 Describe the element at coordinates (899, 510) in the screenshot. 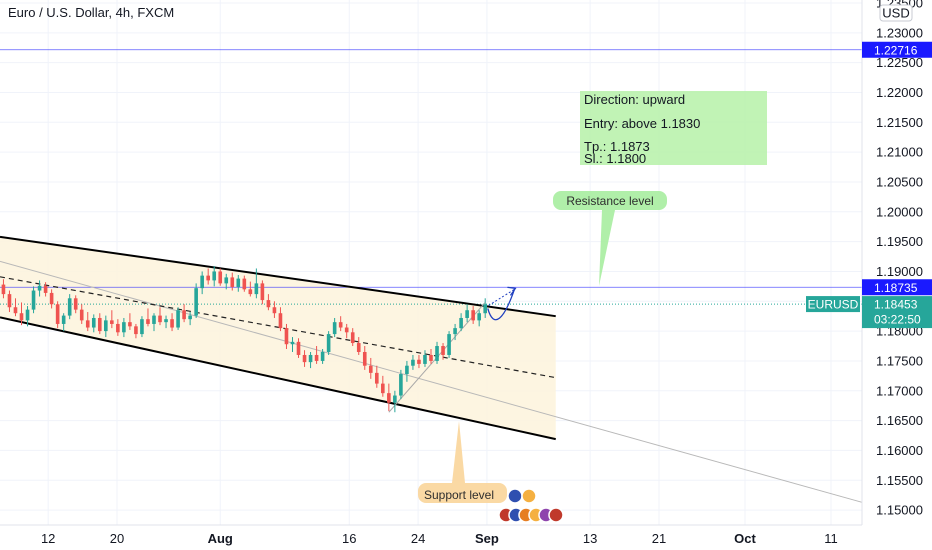

I see `price-tick-label: 1.15000` at that location.